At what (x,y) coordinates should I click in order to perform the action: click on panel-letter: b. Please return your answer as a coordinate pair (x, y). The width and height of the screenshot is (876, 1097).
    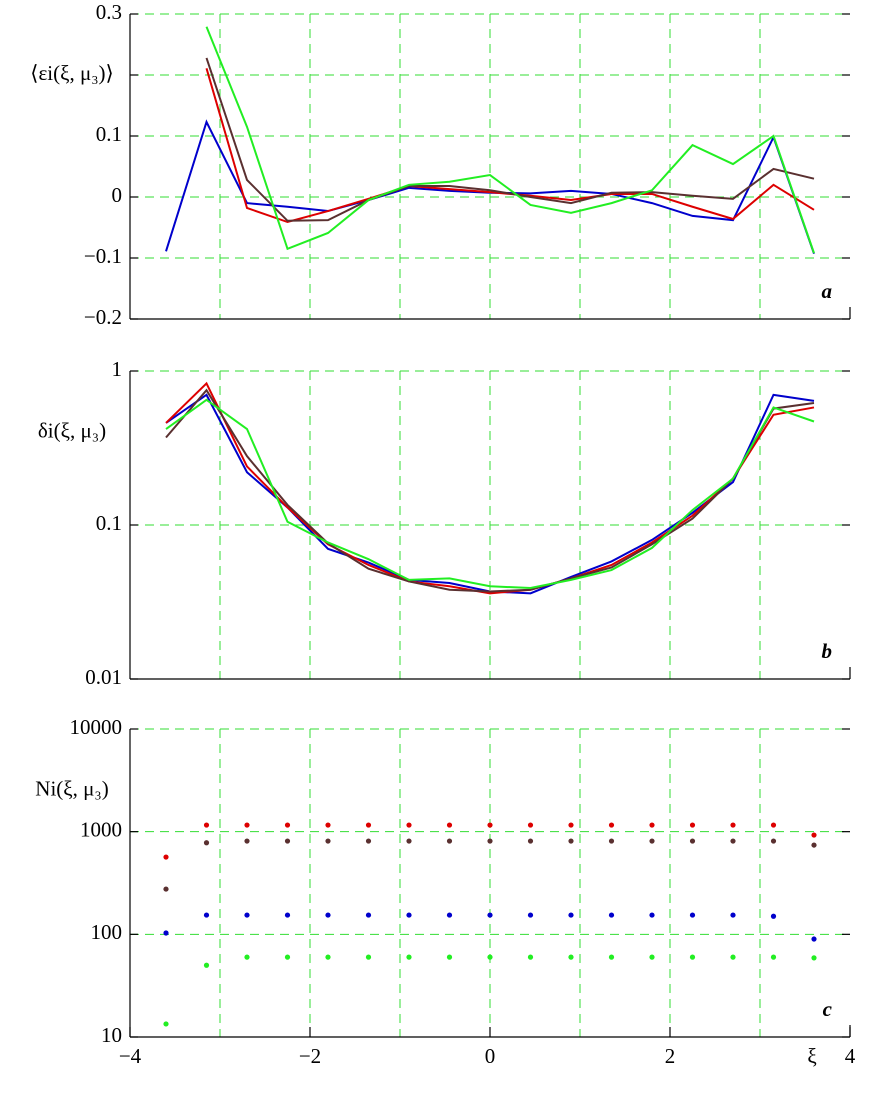
    Looking at the image, I should click on (827, 651).